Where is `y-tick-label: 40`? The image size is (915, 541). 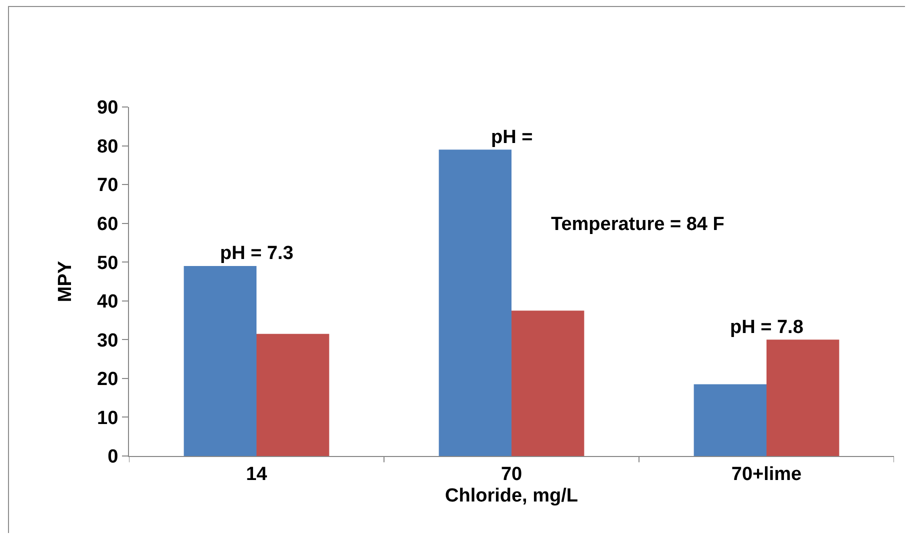
y-tick-label: 40 is located at coordinates (107, 302).